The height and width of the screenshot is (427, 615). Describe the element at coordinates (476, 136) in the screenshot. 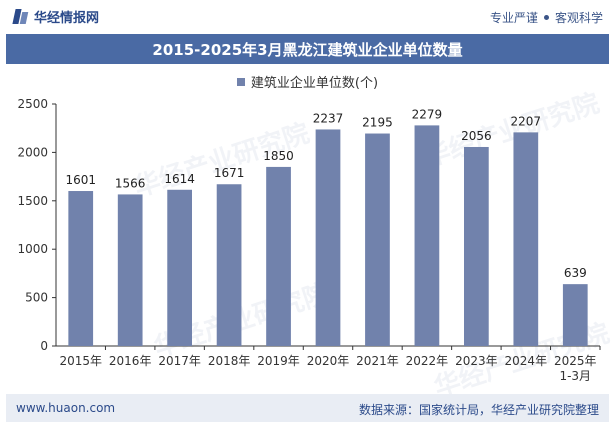

I see `data-label: 2056` at that location.